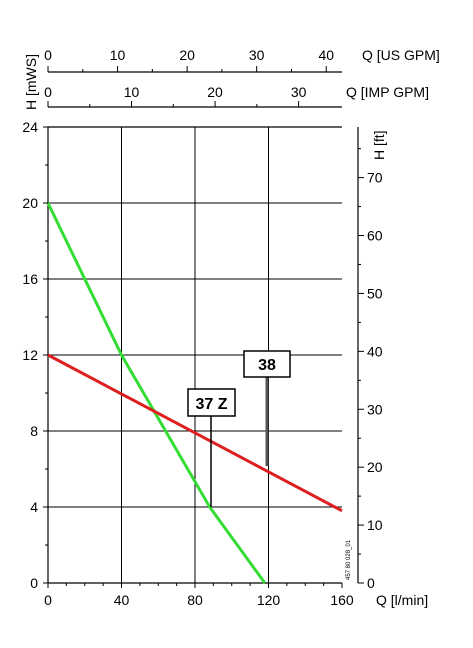 This screenshot has width=473, height=648. What do you see at coordinates (326, 55) in the screenshot?
I see `us-gpm-tick-label: 40` at bounding box center [326, 55].